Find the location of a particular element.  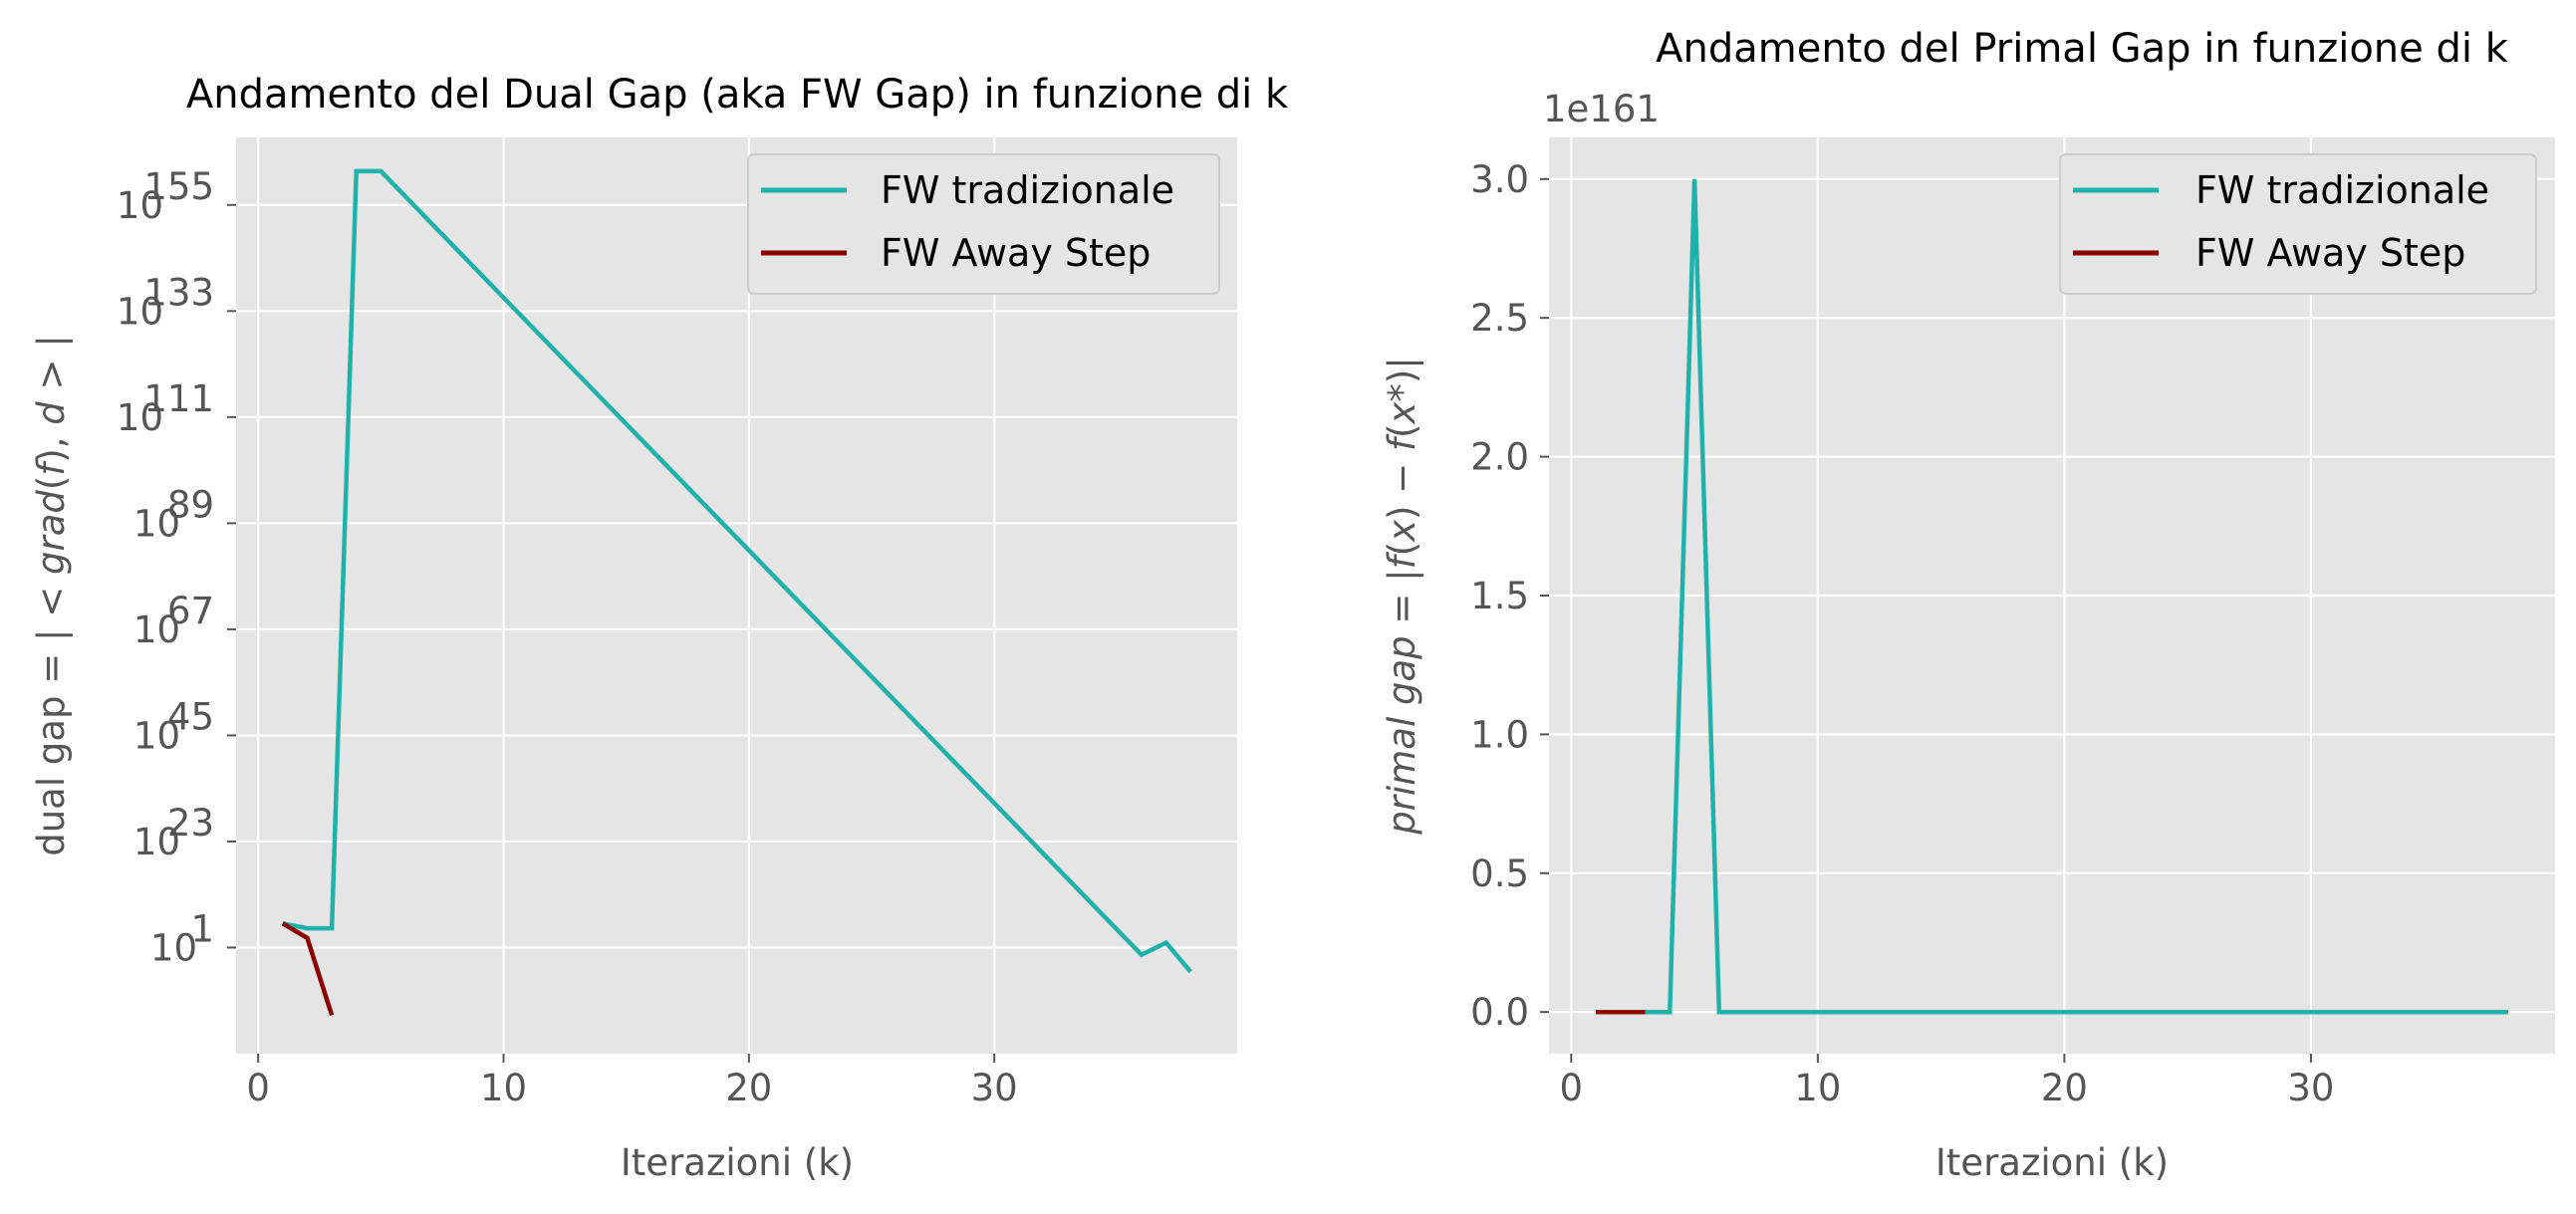

y-tick-label: 1.0 is located at coordinates (1499, 734).